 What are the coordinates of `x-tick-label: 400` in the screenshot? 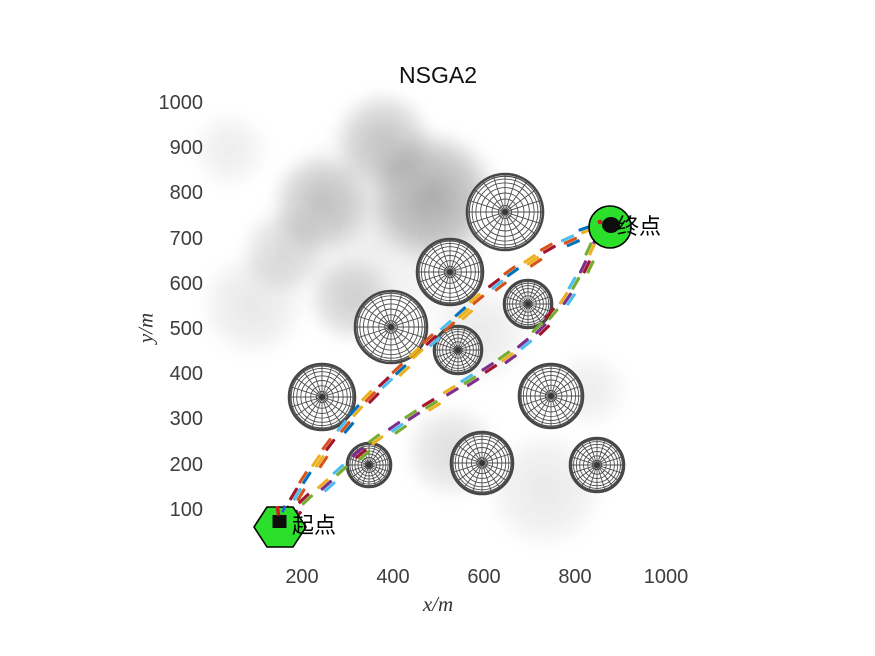 It's located at (393, 577).